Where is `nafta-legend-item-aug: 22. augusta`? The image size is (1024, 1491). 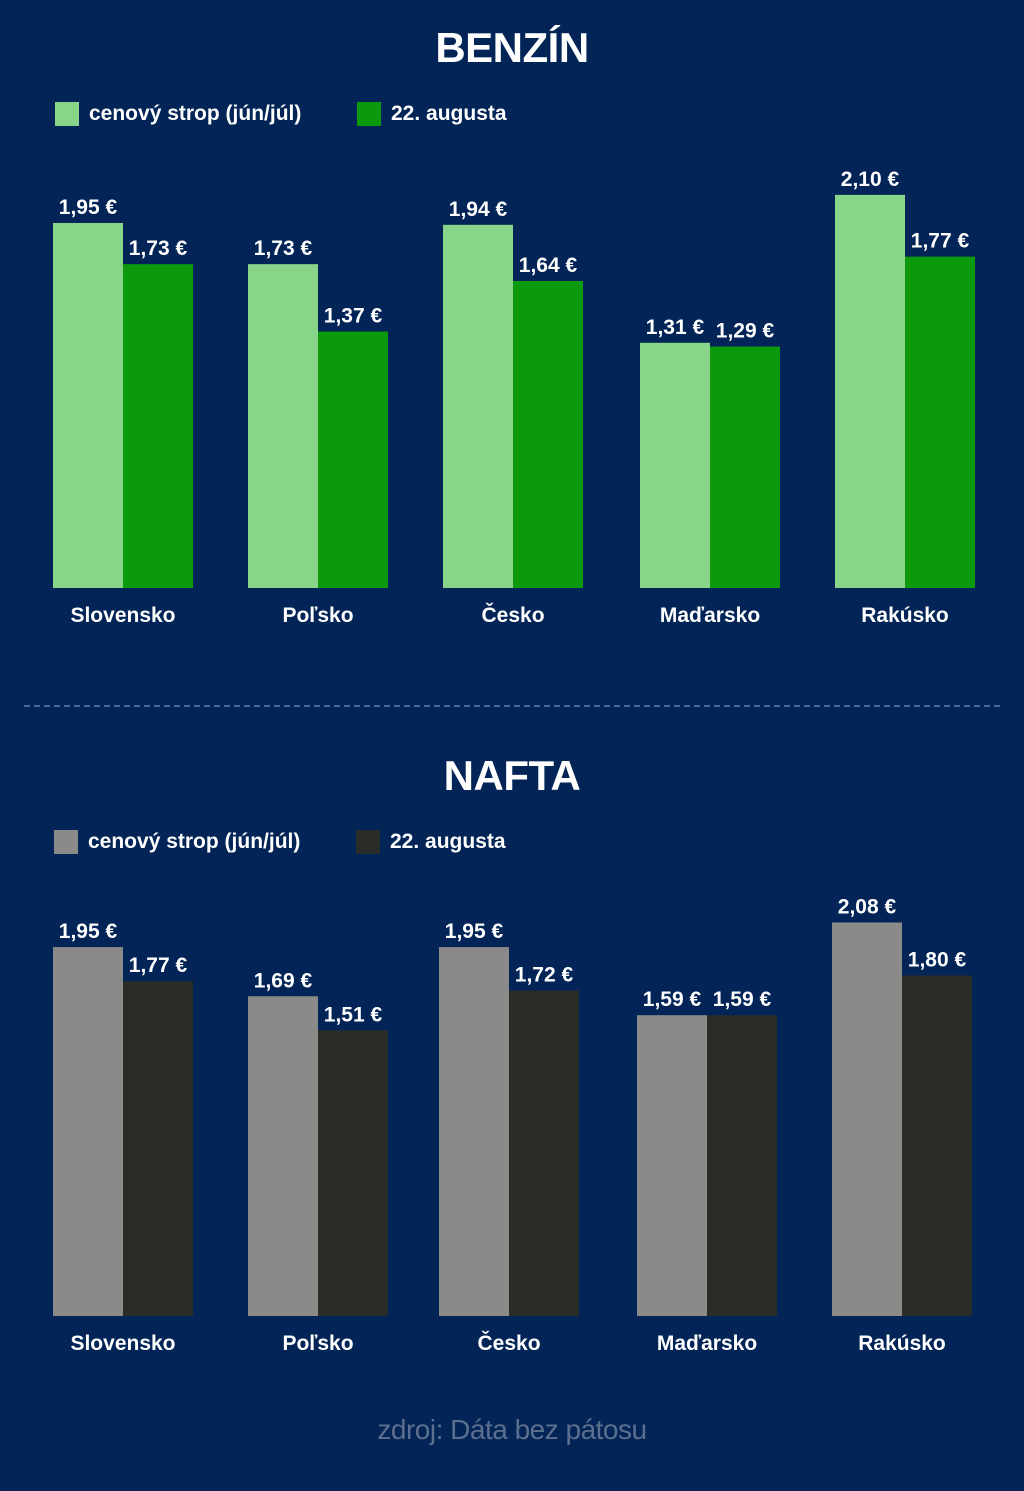 nafta-legend-item-aug: 22. augusta is located at coordinates (431, 842).